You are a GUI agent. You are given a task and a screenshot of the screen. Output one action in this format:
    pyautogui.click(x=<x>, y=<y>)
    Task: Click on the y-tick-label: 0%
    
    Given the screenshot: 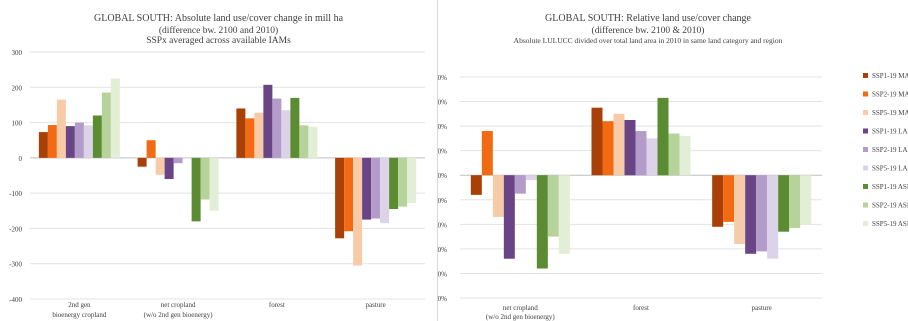 What is the action you would take?
    pyautogui.click(x=442, y=176)
    